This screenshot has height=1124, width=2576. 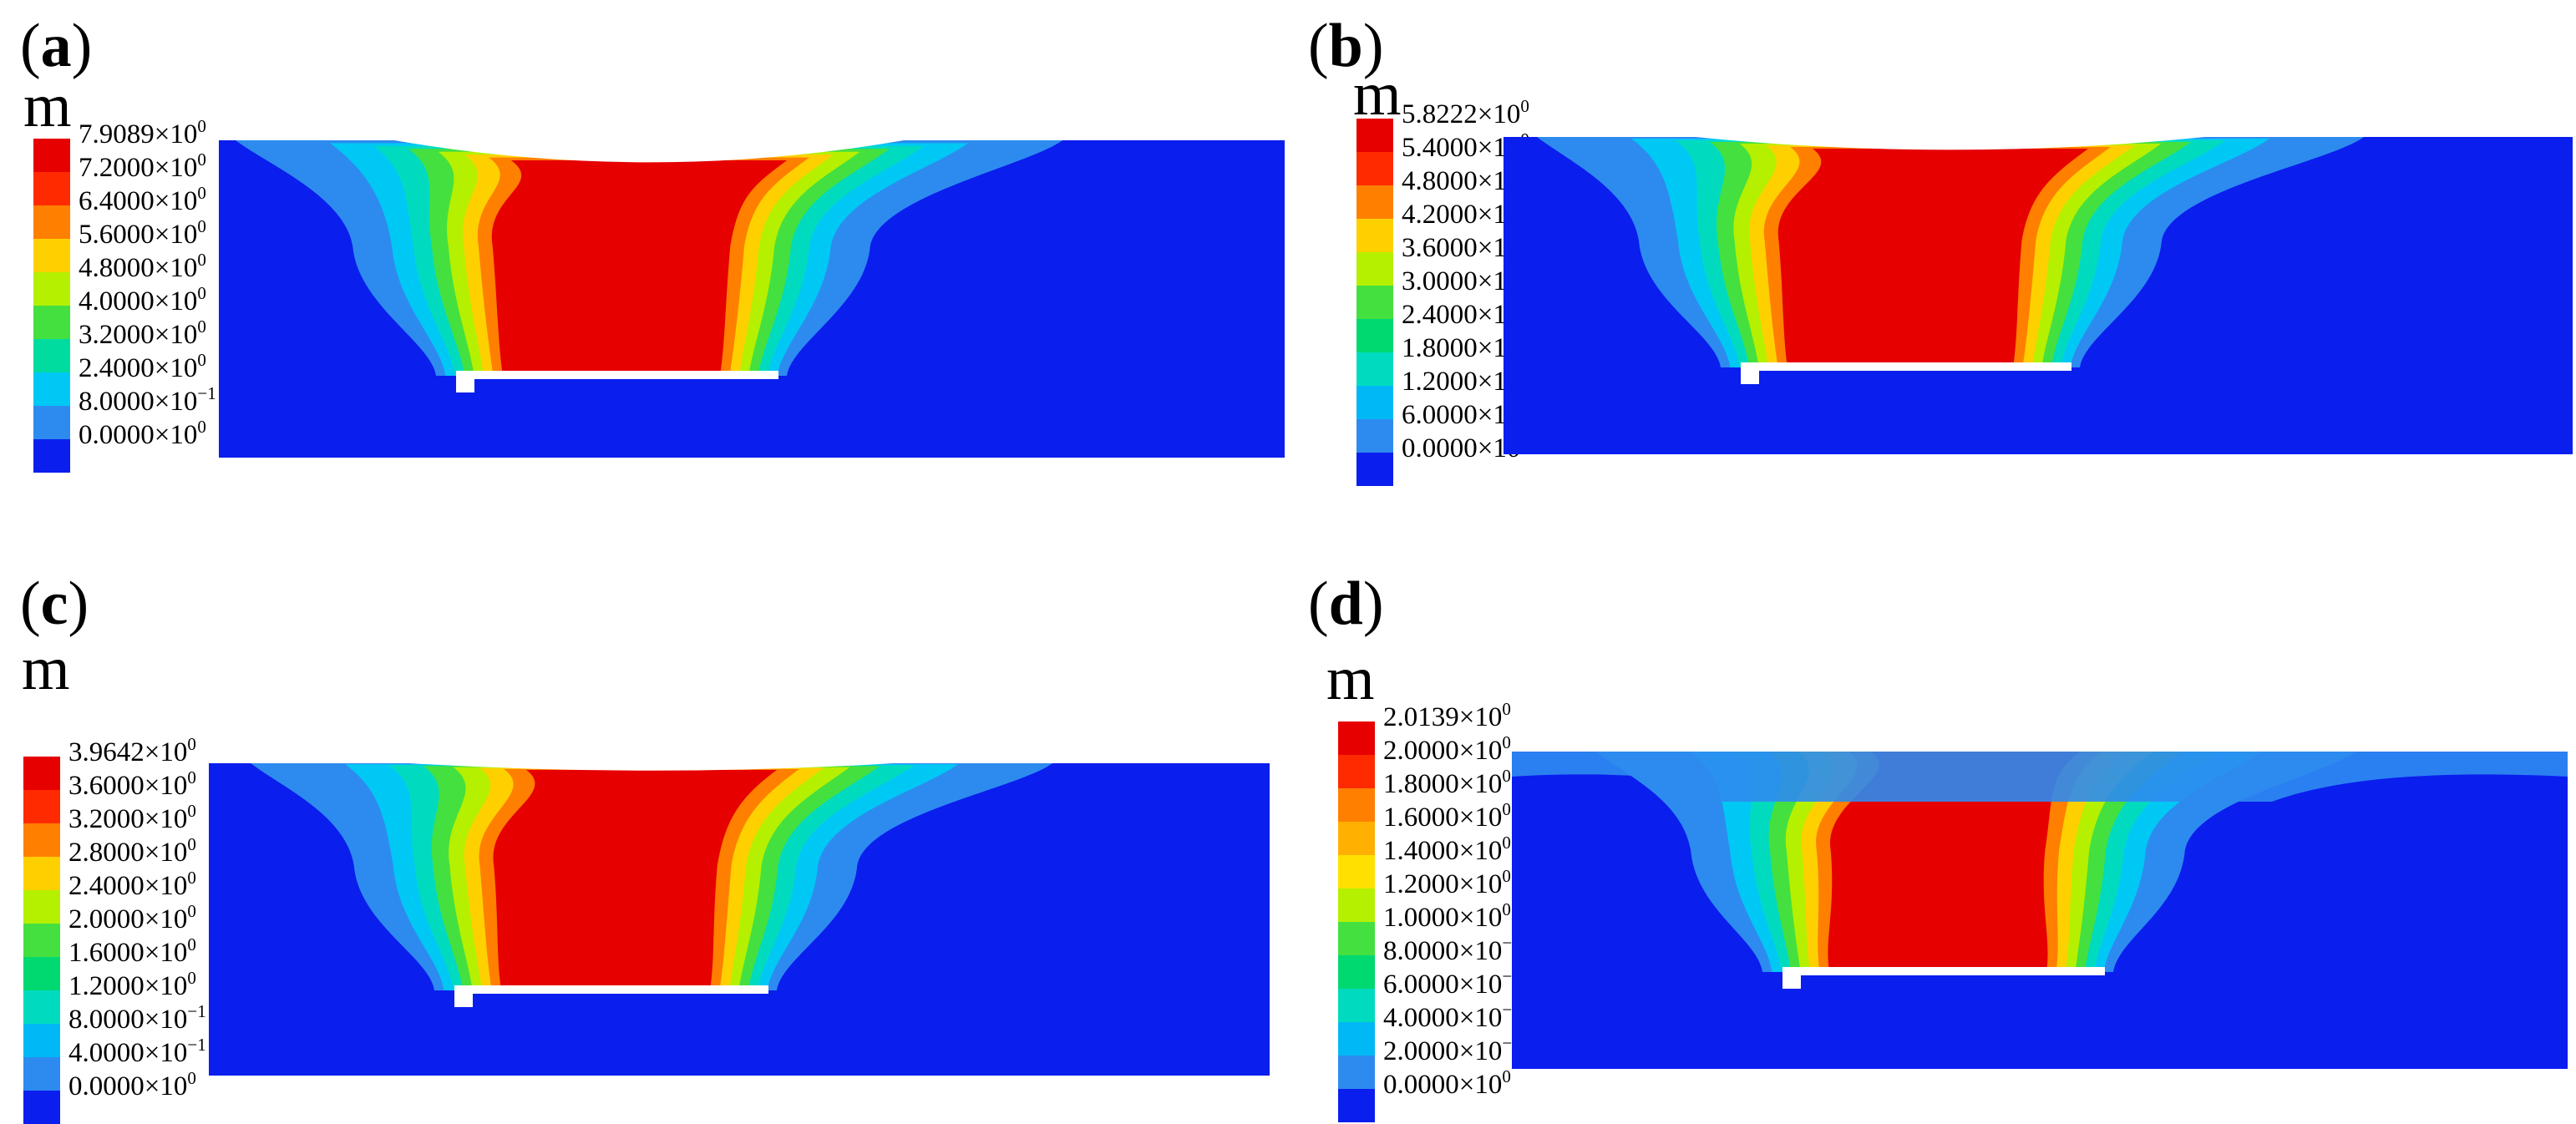 What do you see at coordinates (1522, 928) in the screenshot?
I see `legend-entry: 1.0000×100` at bounding box center [1522, 928].